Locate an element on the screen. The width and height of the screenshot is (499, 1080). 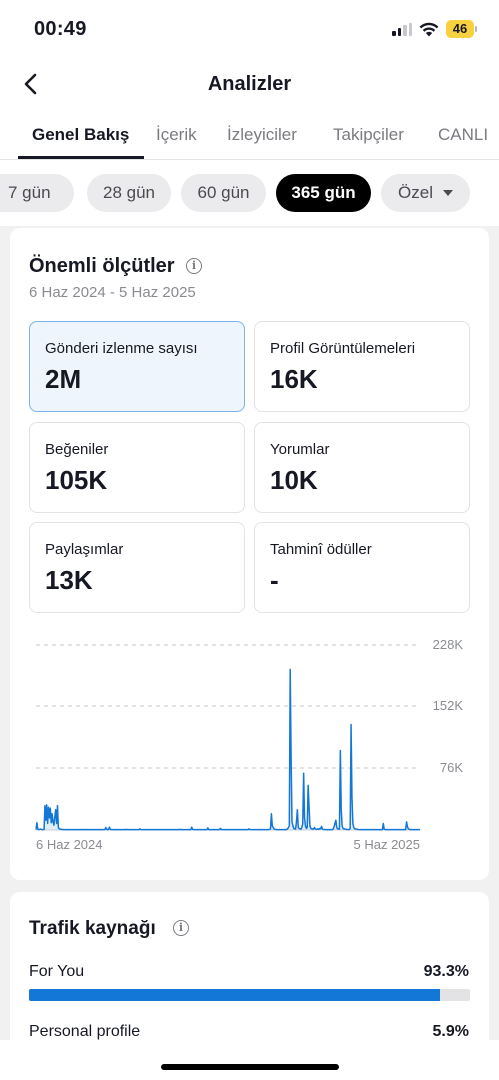
wifi-icon is located at coordinates (429, 29).